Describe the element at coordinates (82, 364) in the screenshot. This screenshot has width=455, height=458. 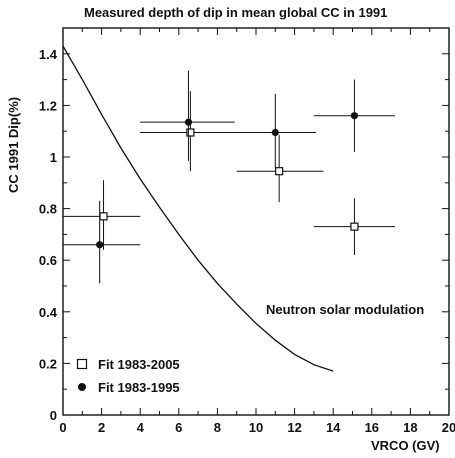
I see `legend-open-square-icon` at that location.